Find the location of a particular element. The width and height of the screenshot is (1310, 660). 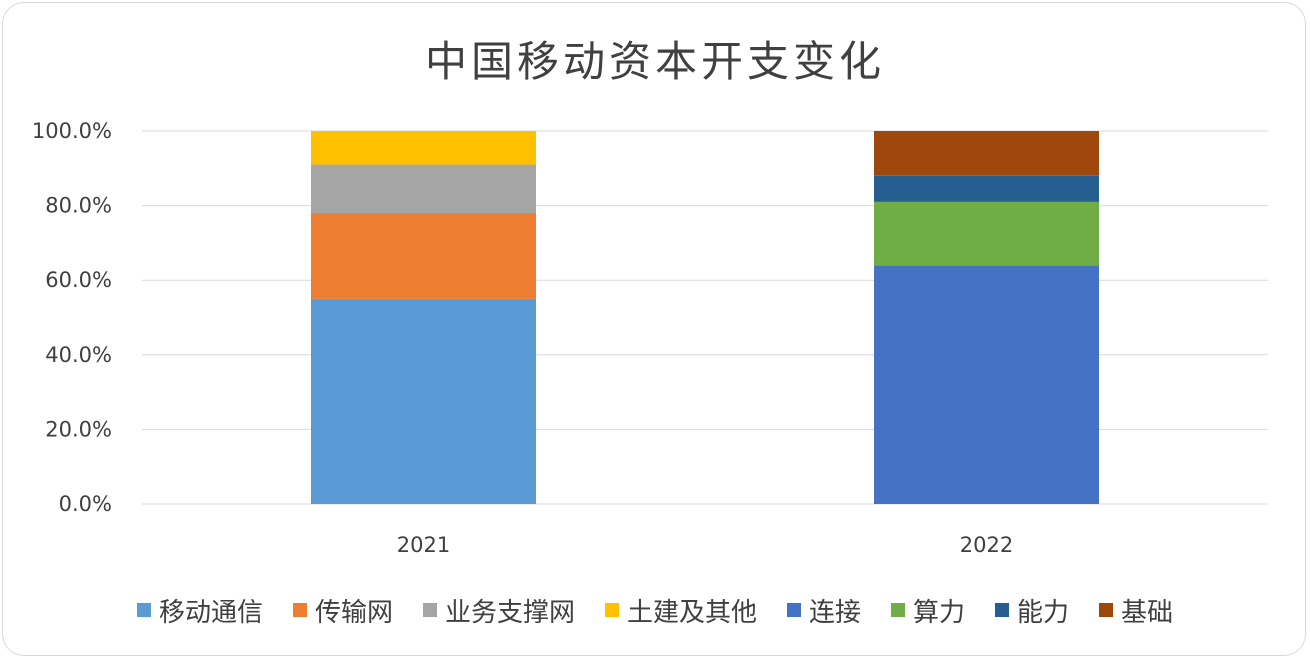

legend-label: 土建及其他 is located at coordinates (691, 612).